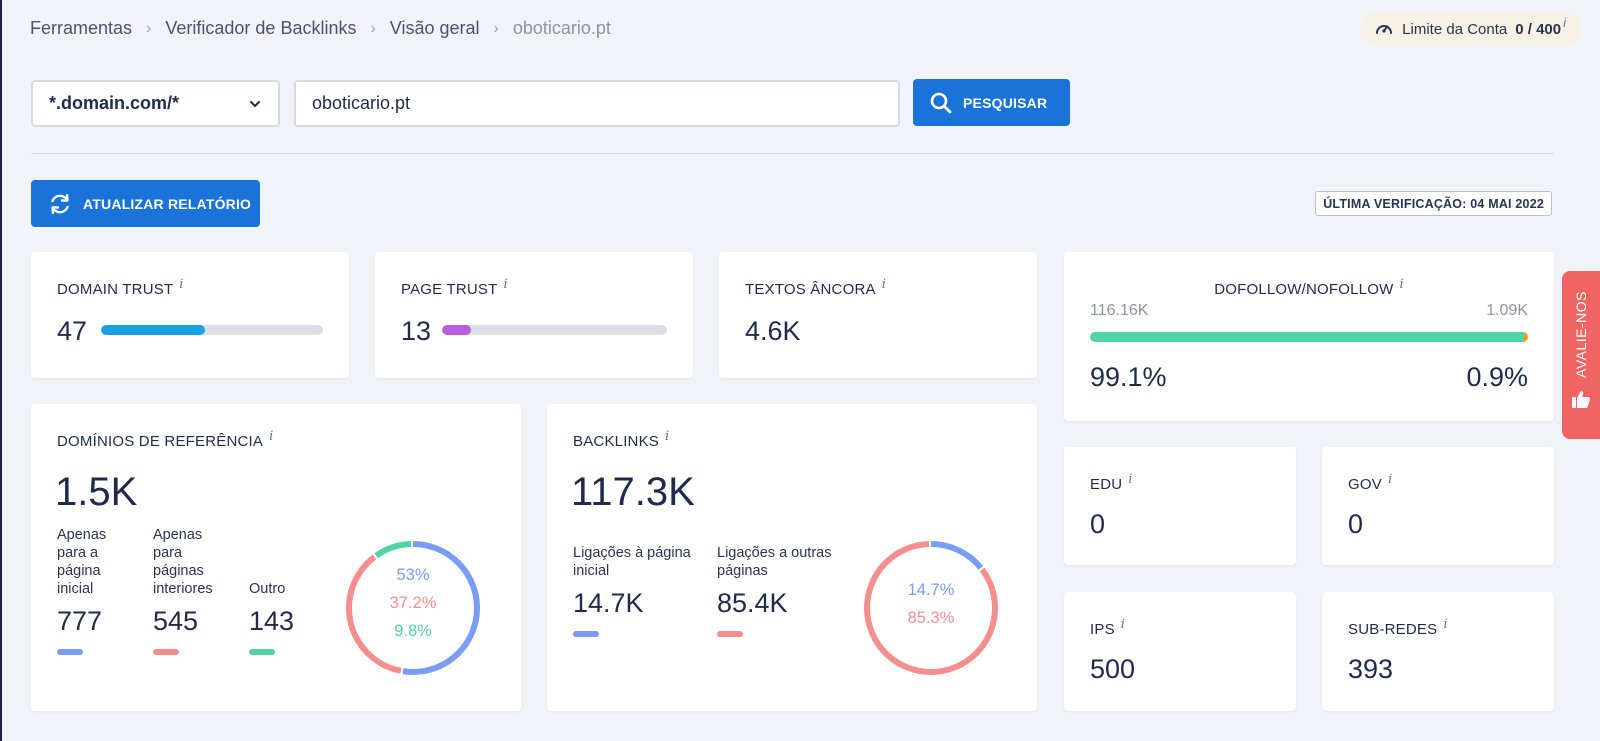  What do you see at coordinates (72, 331) in the screenshot?
I see `domain-trust-value: 47` at bounding box center [72, 331].